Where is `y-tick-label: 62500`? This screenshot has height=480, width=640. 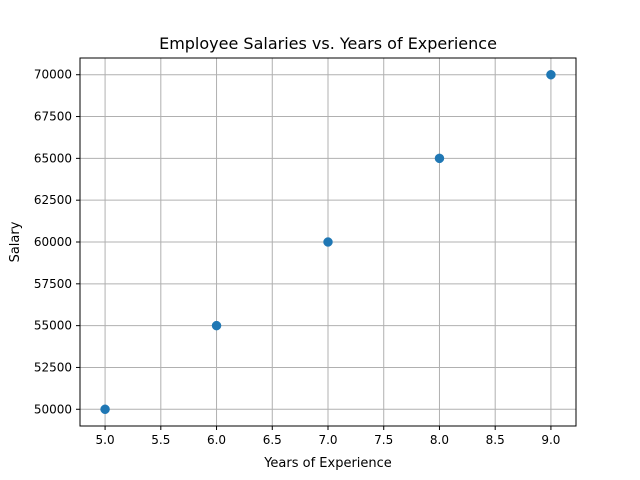
y-tick-label: 62500 is located at coordinates (53, 200).